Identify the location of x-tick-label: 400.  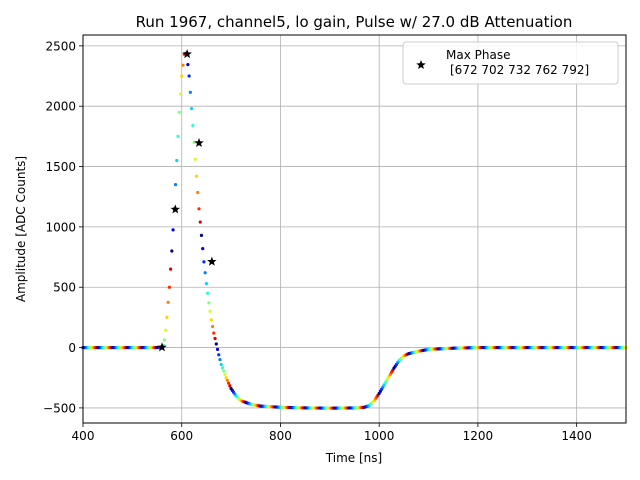
(83, 436).